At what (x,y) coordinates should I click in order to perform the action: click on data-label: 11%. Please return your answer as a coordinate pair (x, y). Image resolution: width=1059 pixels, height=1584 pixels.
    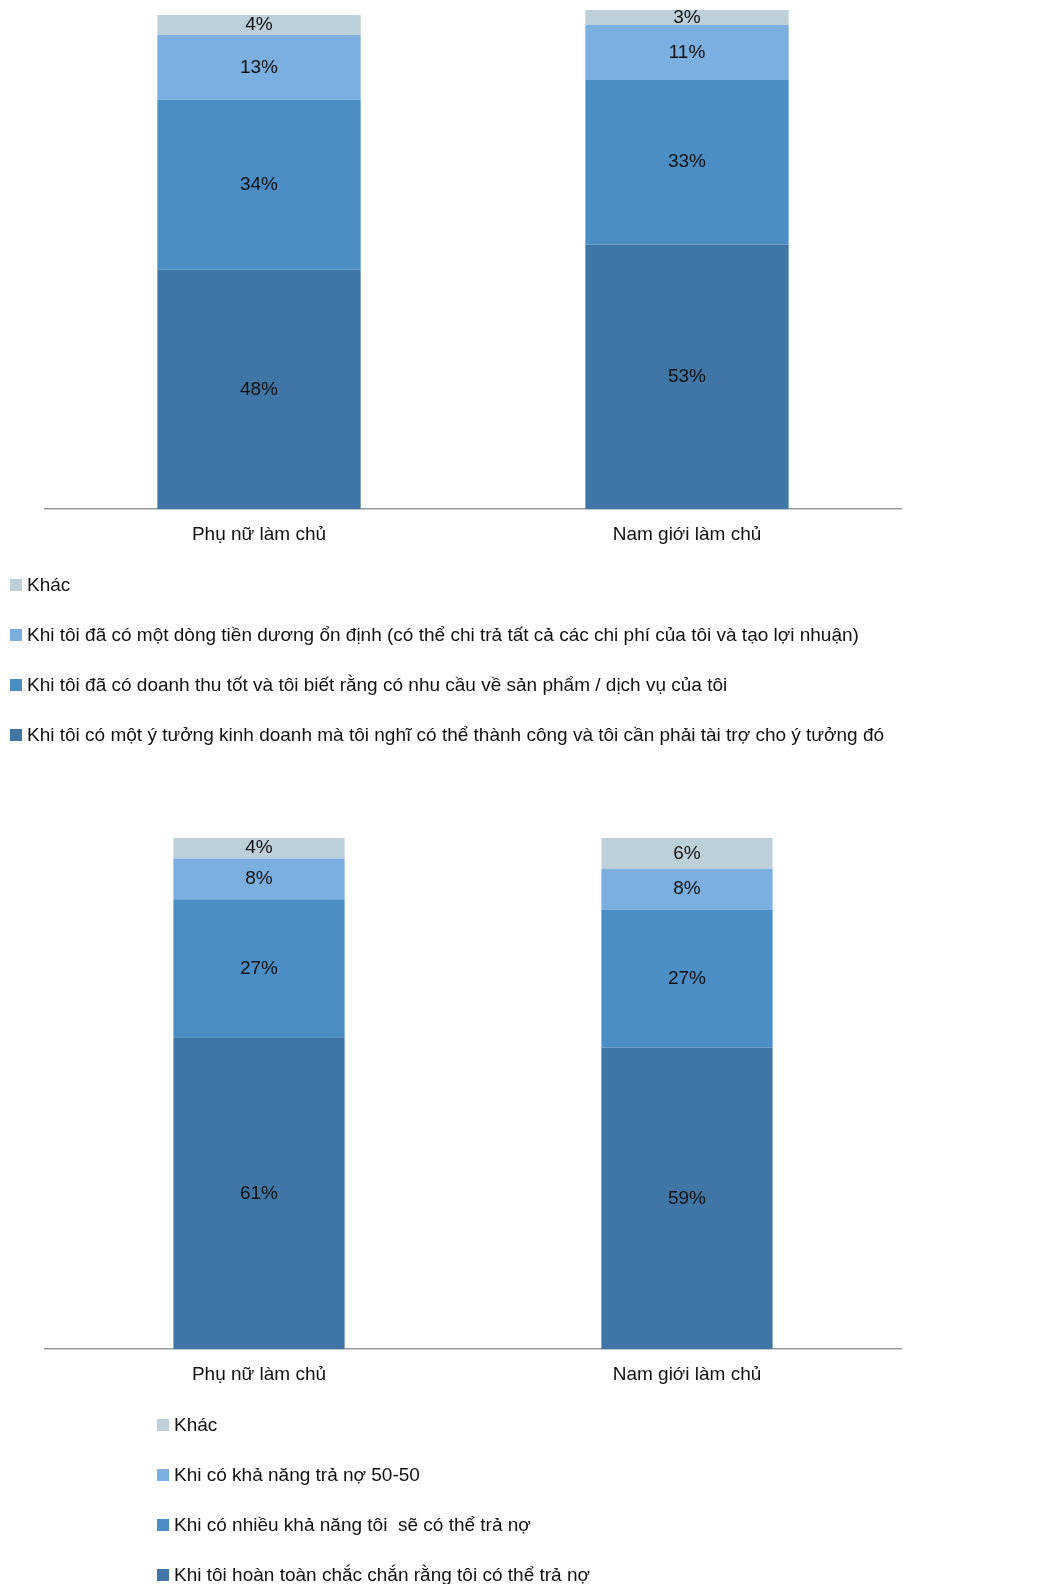
    Looking at the image, I should click on (687, 51).